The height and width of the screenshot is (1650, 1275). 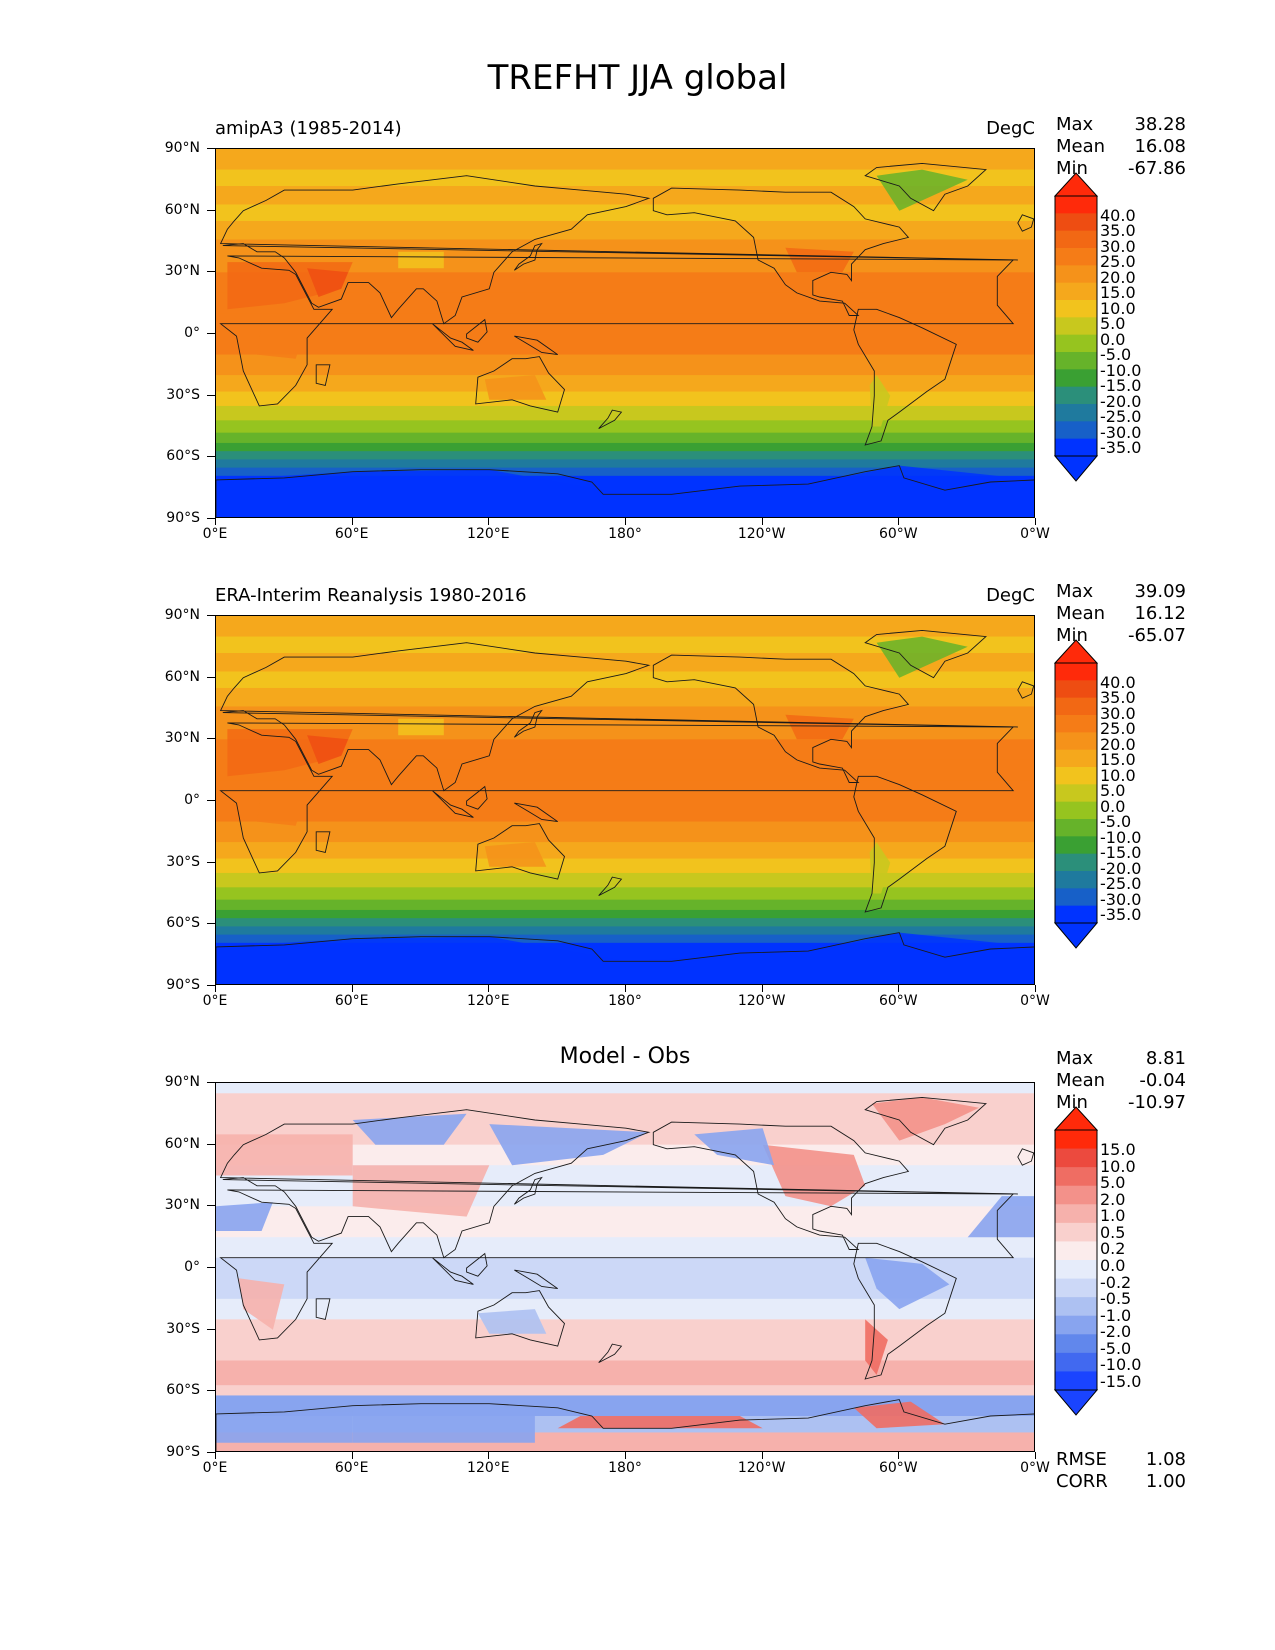 I want to click on colorbar, so click(x=1076, y=794).